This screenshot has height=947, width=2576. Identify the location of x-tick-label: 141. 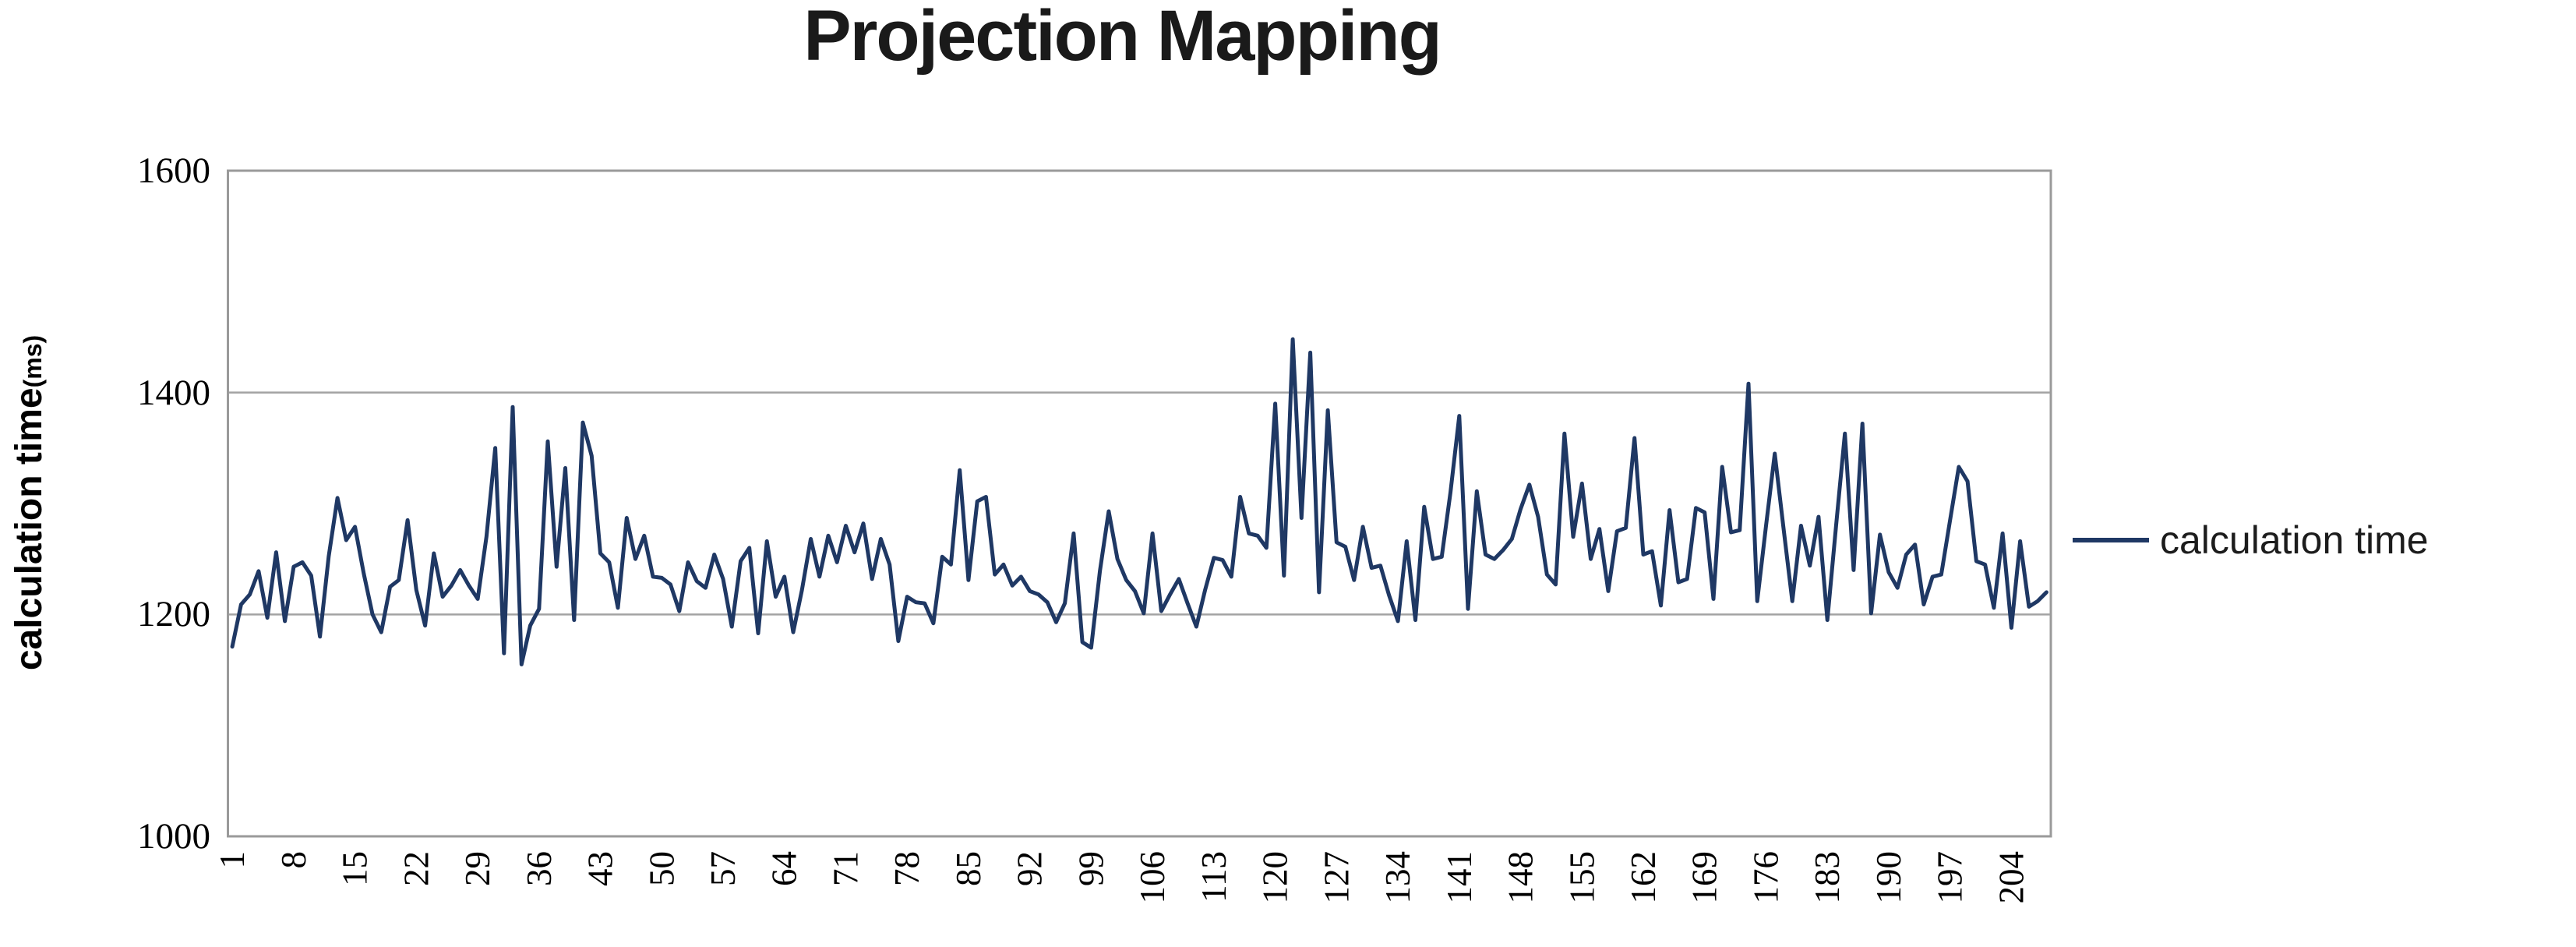
(1459, 878).